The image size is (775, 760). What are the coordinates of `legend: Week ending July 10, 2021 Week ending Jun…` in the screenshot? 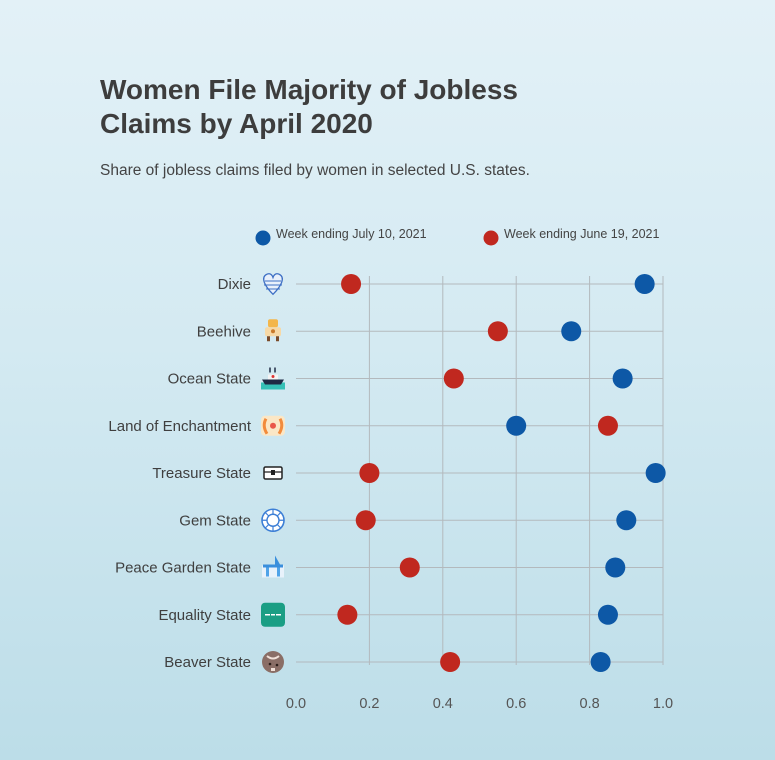 It's located at (457, 236).